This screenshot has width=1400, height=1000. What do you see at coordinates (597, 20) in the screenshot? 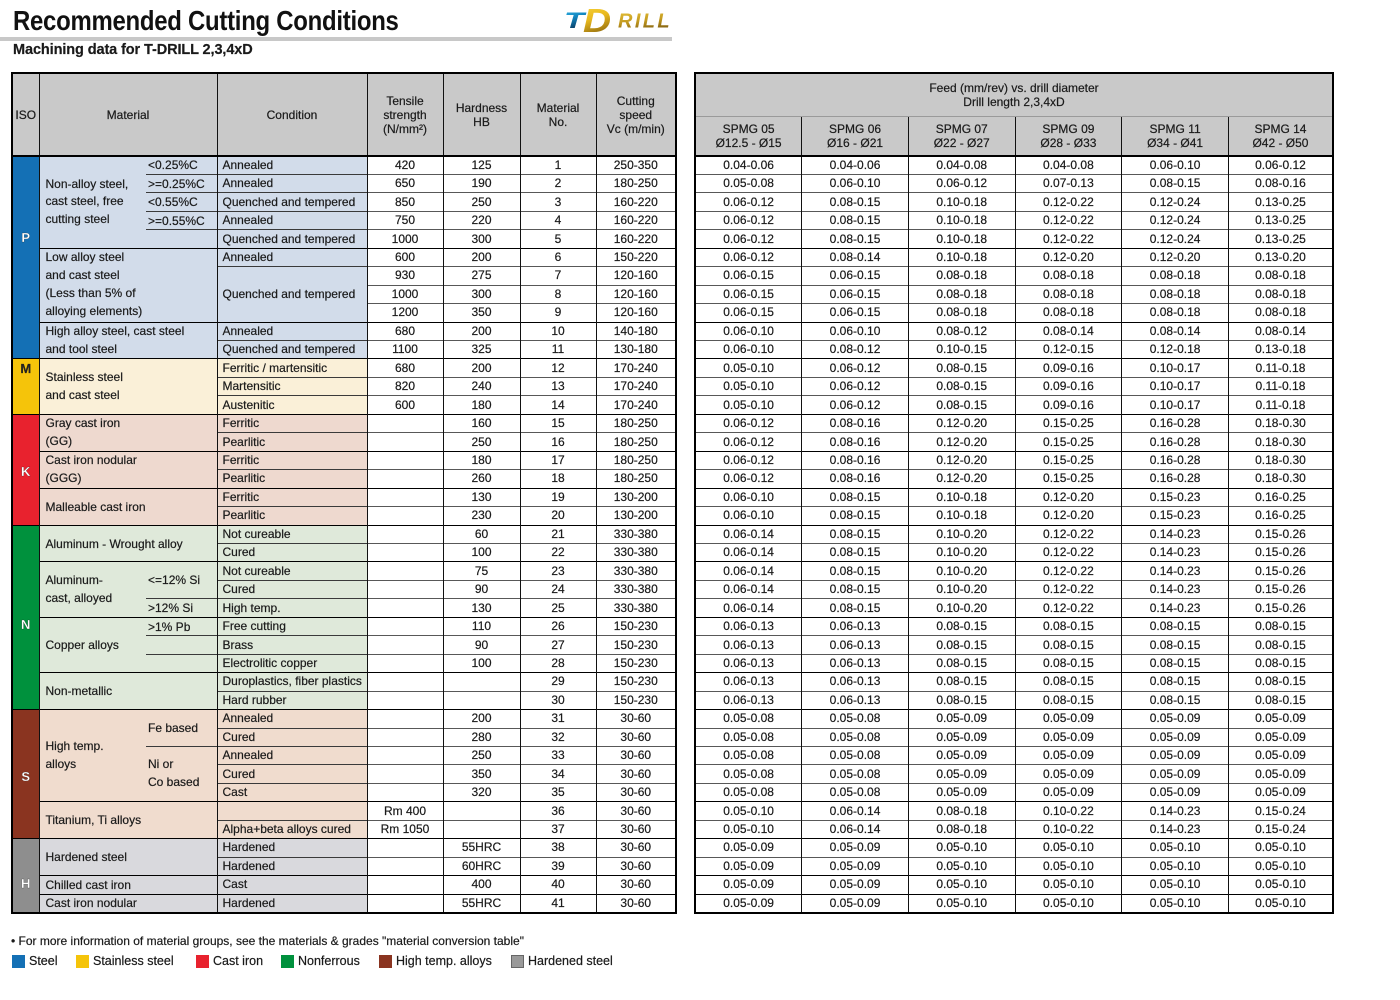
I see `svg-text: D` at bounding box center [597, 20].